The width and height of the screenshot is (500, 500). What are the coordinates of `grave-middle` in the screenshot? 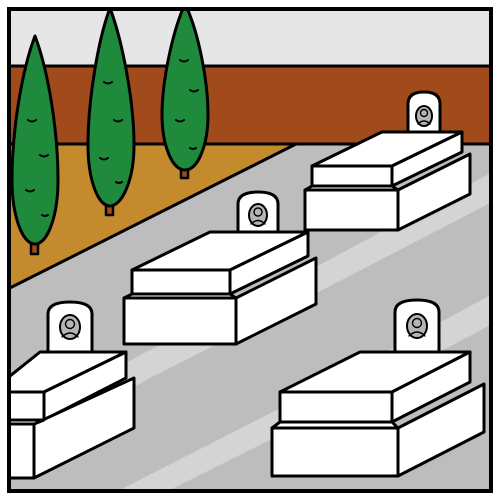 It's located at (220, 268).